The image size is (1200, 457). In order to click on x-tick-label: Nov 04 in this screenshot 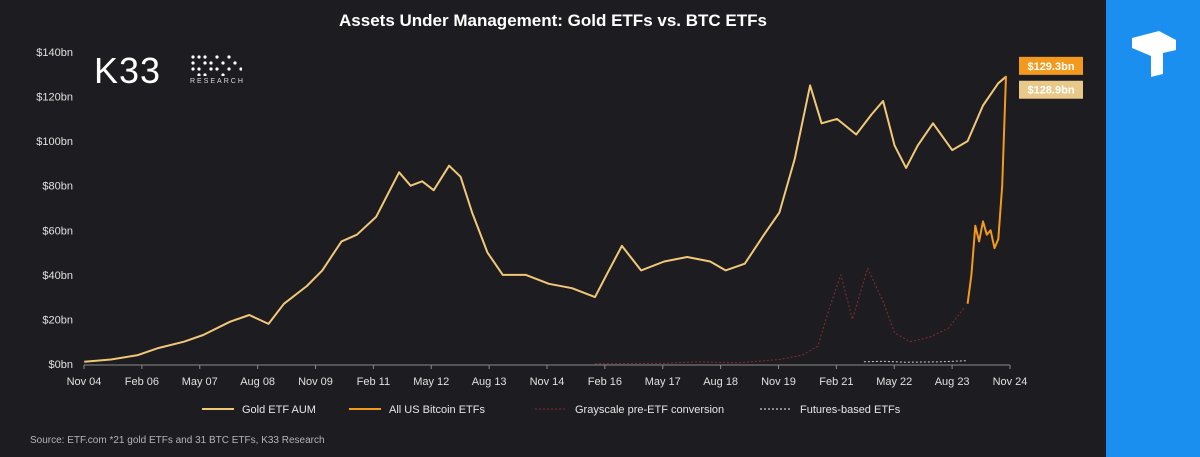, I will do `click(84, 382)`.